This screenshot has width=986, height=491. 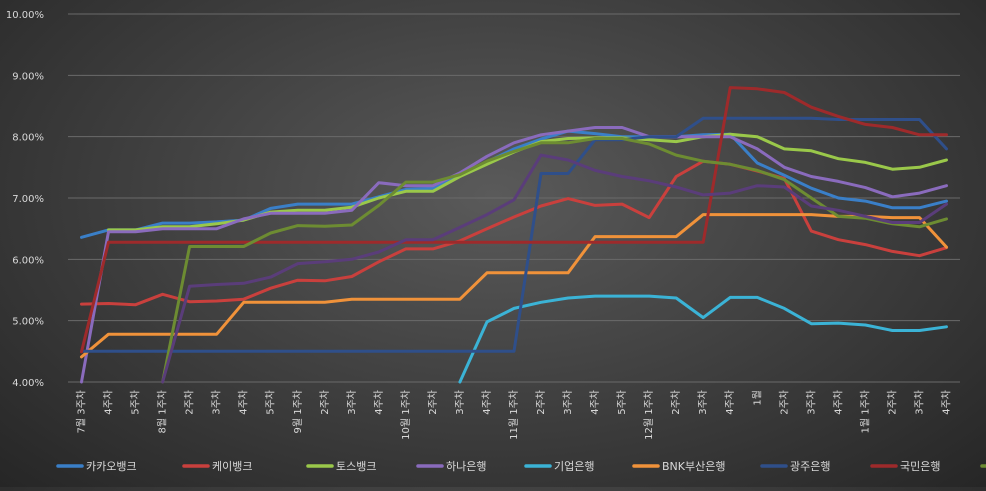 I want to click on x-tick-label: 1월 1주차, so click(x=865, y=412).